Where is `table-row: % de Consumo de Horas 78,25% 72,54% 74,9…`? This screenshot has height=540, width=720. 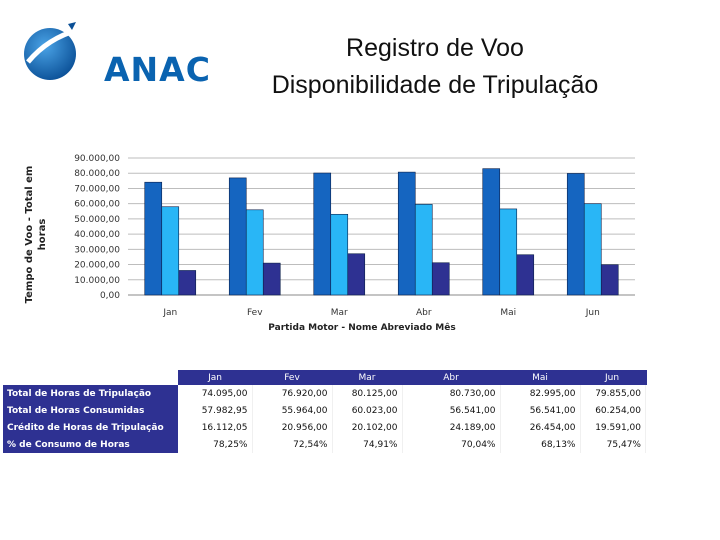
table-row: % de Consumo de Horas 78,25% 72,54% 74,9… is located at coordinates (324, 444).